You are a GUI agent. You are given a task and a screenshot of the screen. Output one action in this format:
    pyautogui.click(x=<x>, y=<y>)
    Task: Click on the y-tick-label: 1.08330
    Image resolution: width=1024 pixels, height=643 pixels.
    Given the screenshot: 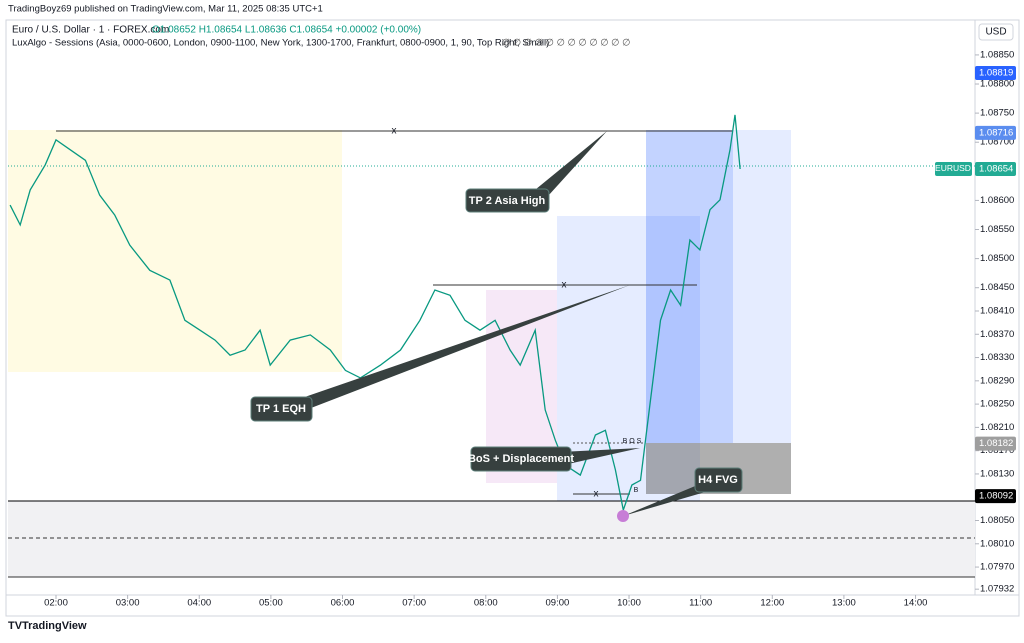 What is the action you would take?
    pyautogui.click(x=997, y=357)
    